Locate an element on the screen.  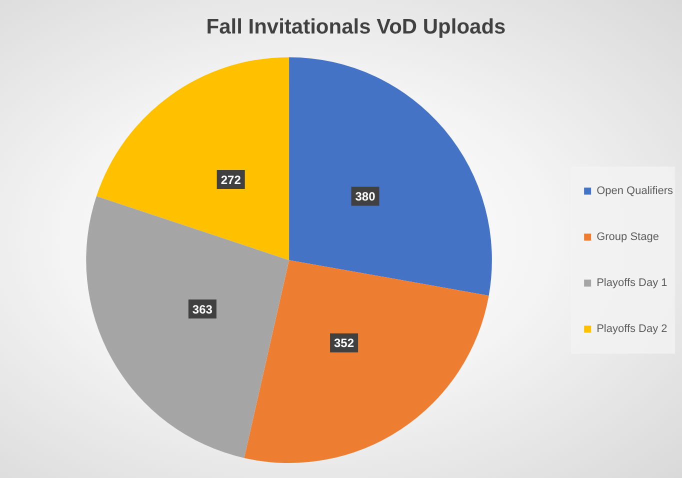
data-label: 272 is located at coordinates (231, 179).